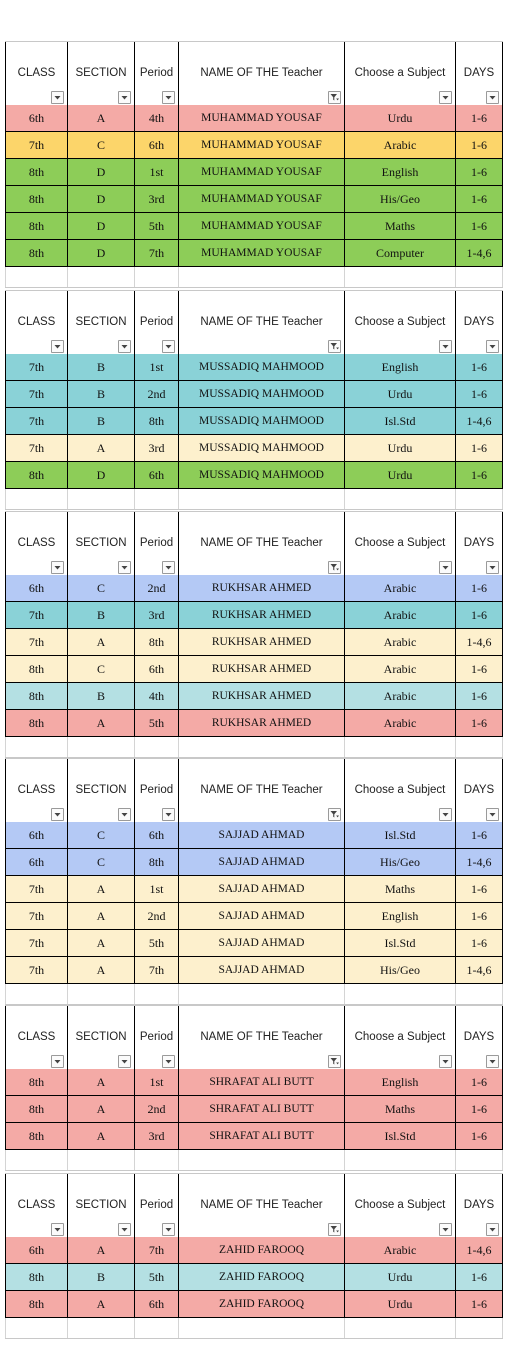  What do you see at coordinates (157, 669) in the screenshot?
I see `cell-period: 6th` at bounding box center [157, 669].